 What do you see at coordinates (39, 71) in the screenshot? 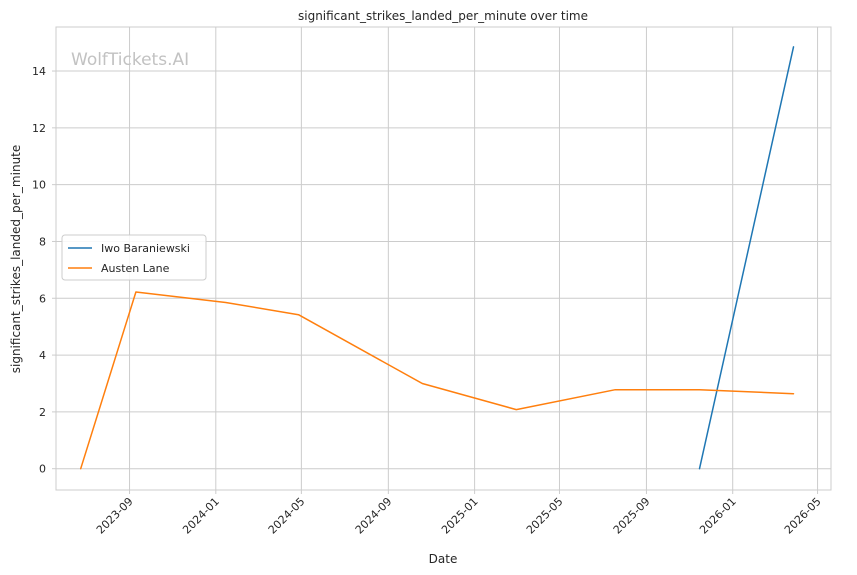
I see `y-tick-label: 14` at bounding box center [39, 71].